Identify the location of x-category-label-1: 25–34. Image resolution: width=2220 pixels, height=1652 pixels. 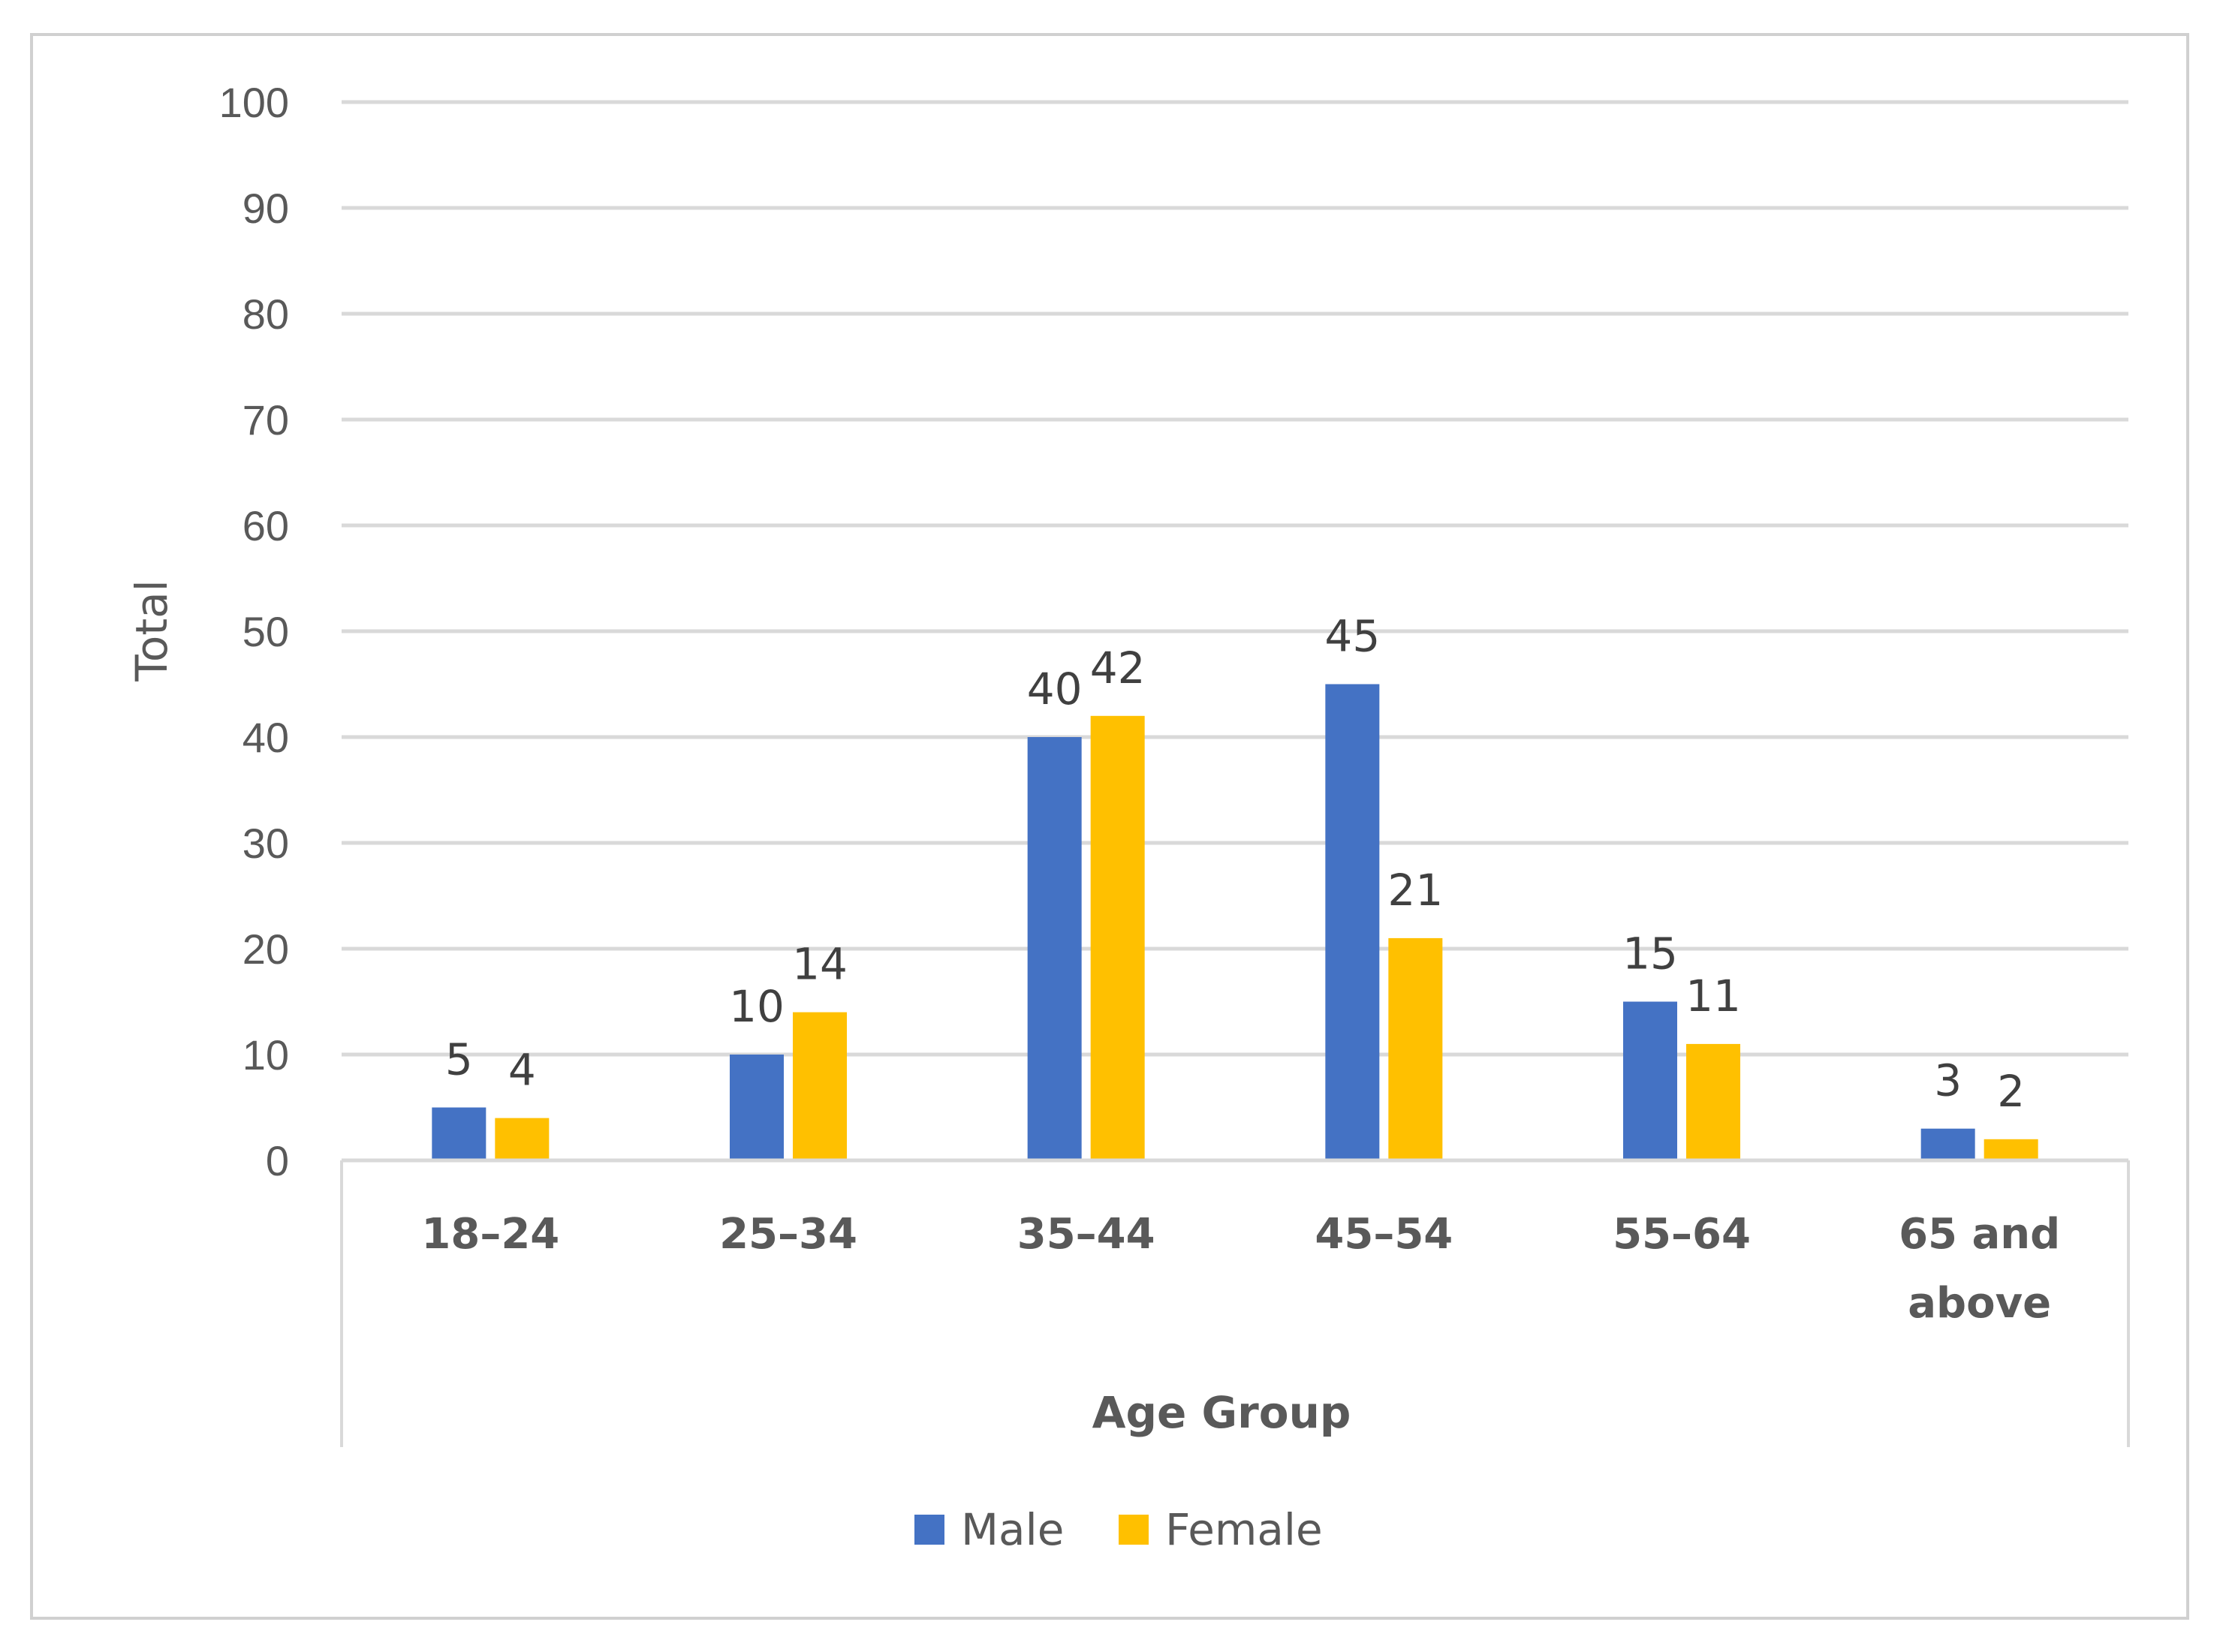
(788, 1234).